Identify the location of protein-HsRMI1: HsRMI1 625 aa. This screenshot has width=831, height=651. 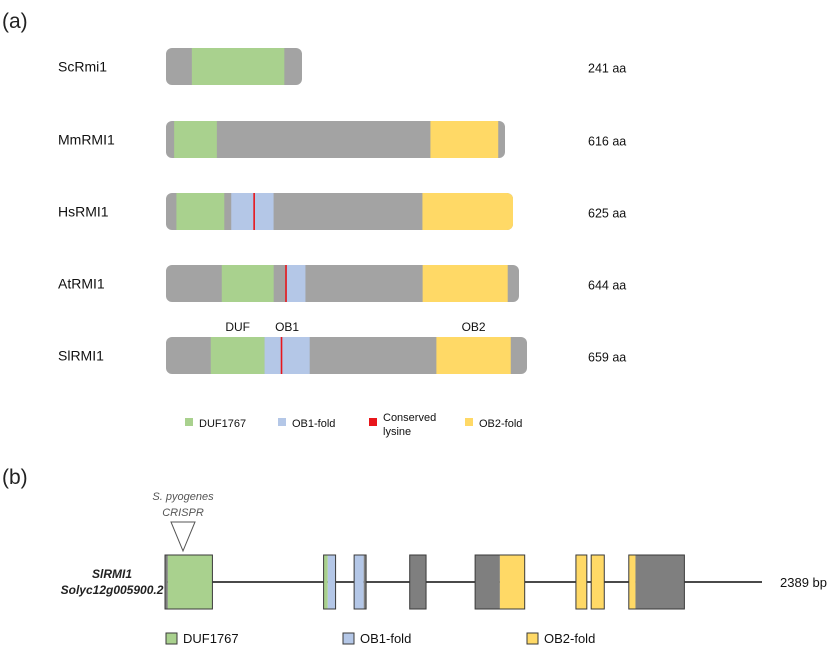
(342, 211).